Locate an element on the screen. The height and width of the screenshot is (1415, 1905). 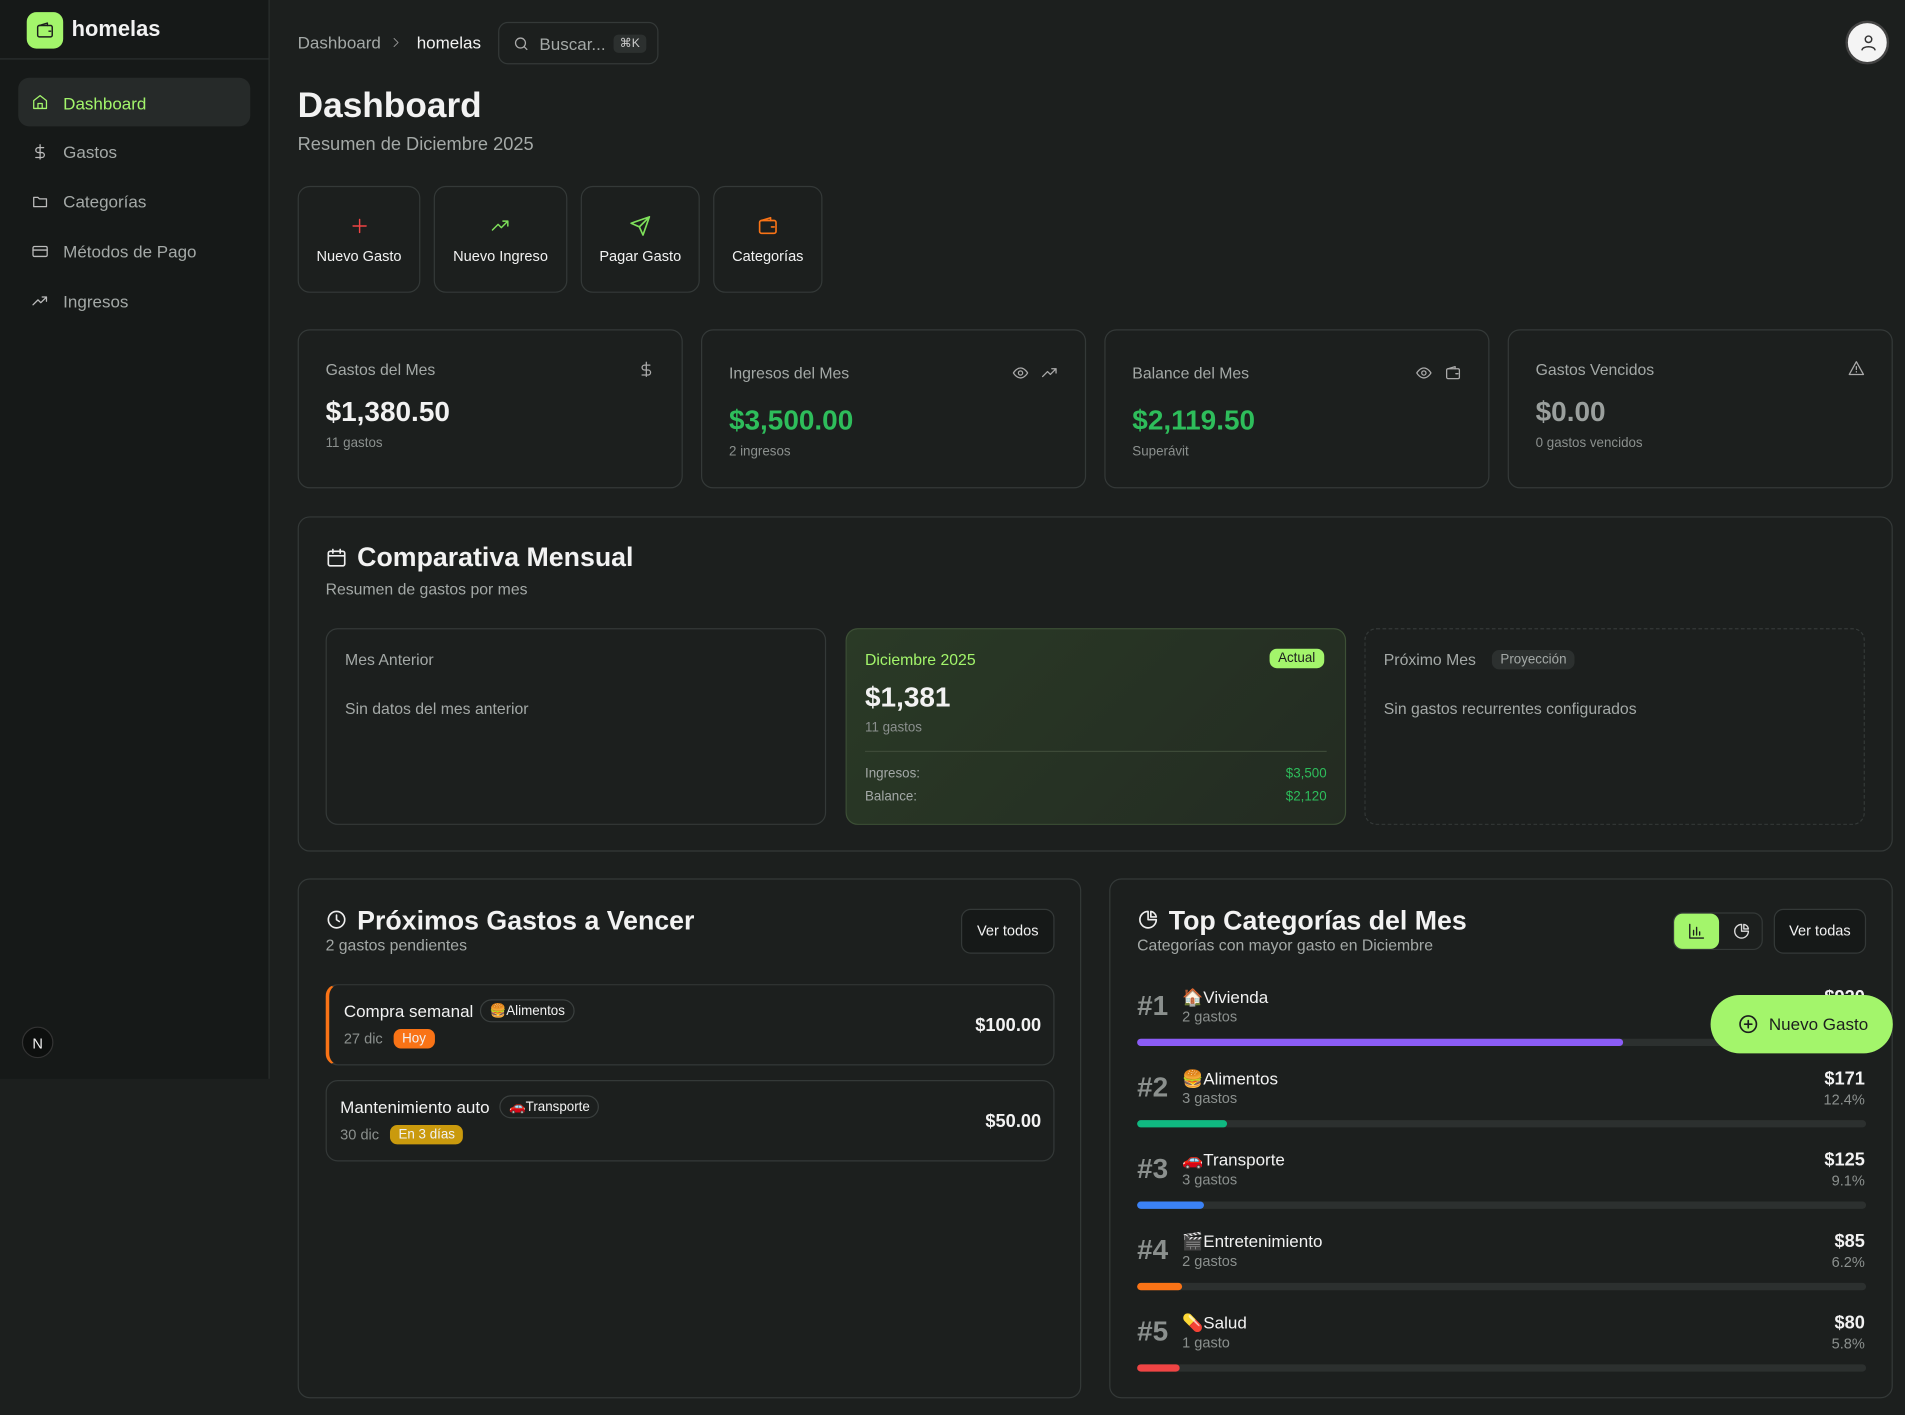
stat-value: $1,380.50 is located at coordinates (388, 411).